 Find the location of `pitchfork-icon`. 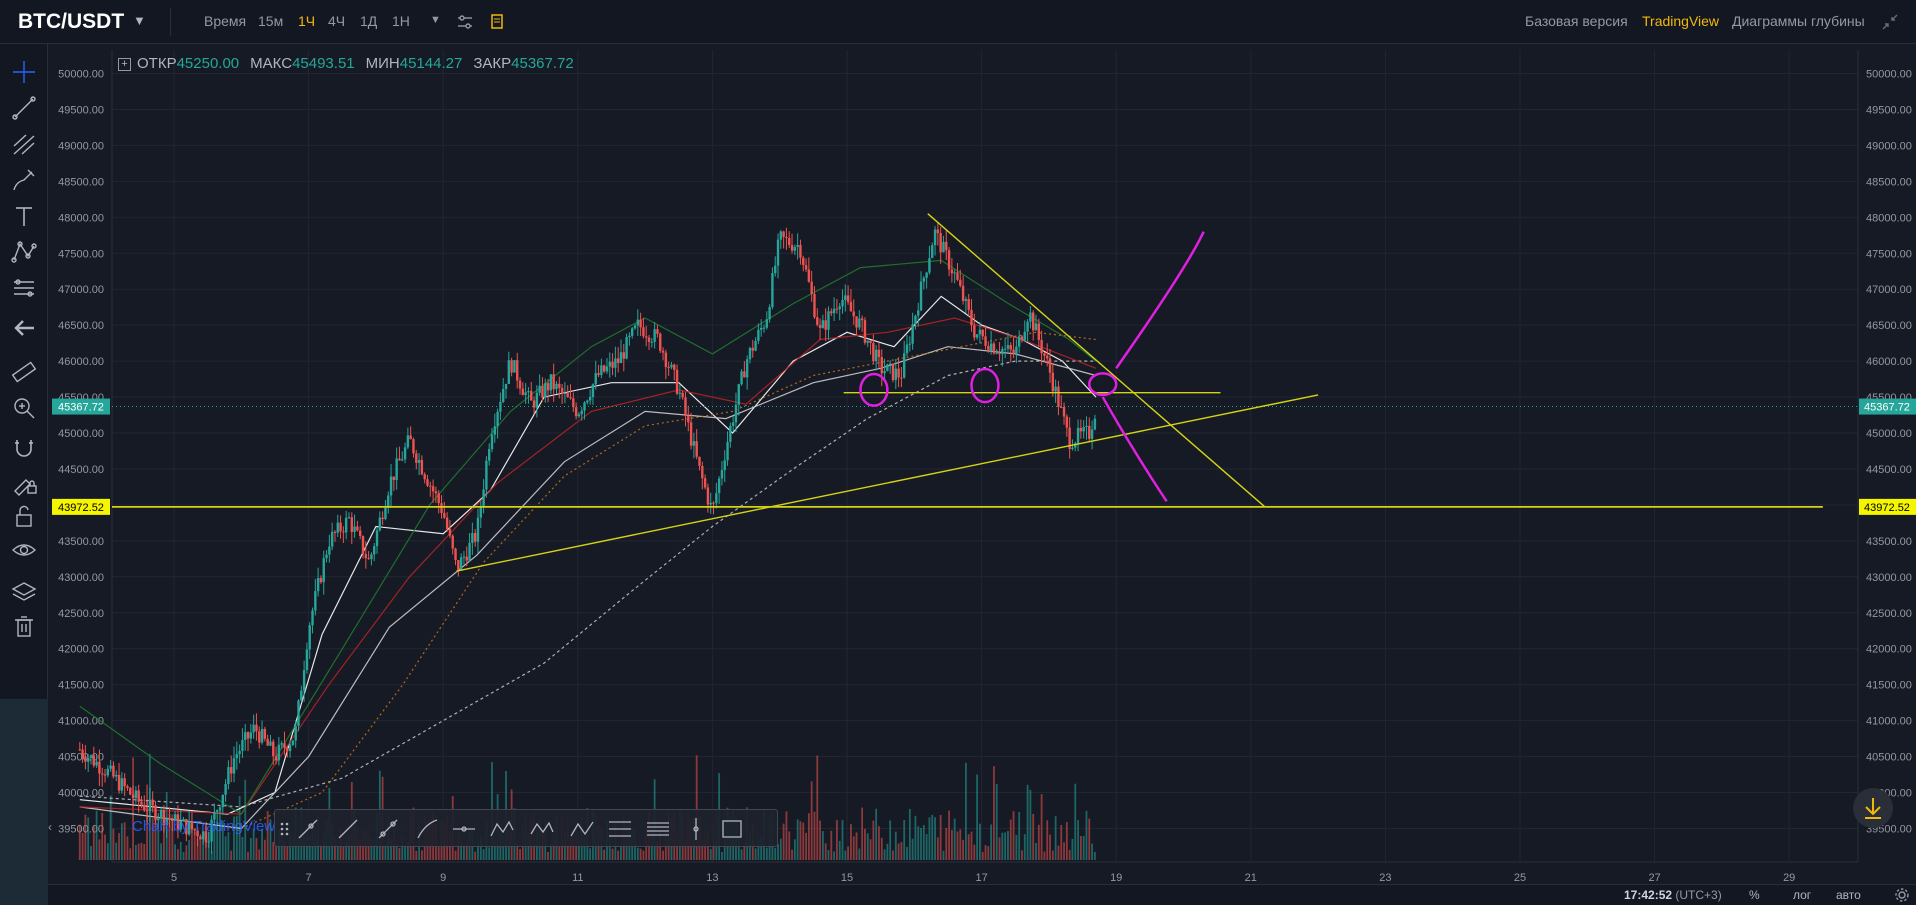

pitchfork-icon is located at coordinates (24, 144).